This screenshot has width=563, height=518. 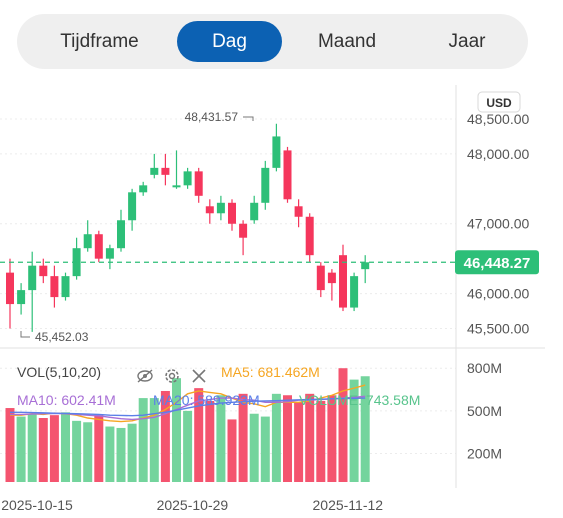 What do you see at coordinates (498, 119) in the screenshot?
I see `price-tick-label: 48,500.00` at bounding box center [498, 119].